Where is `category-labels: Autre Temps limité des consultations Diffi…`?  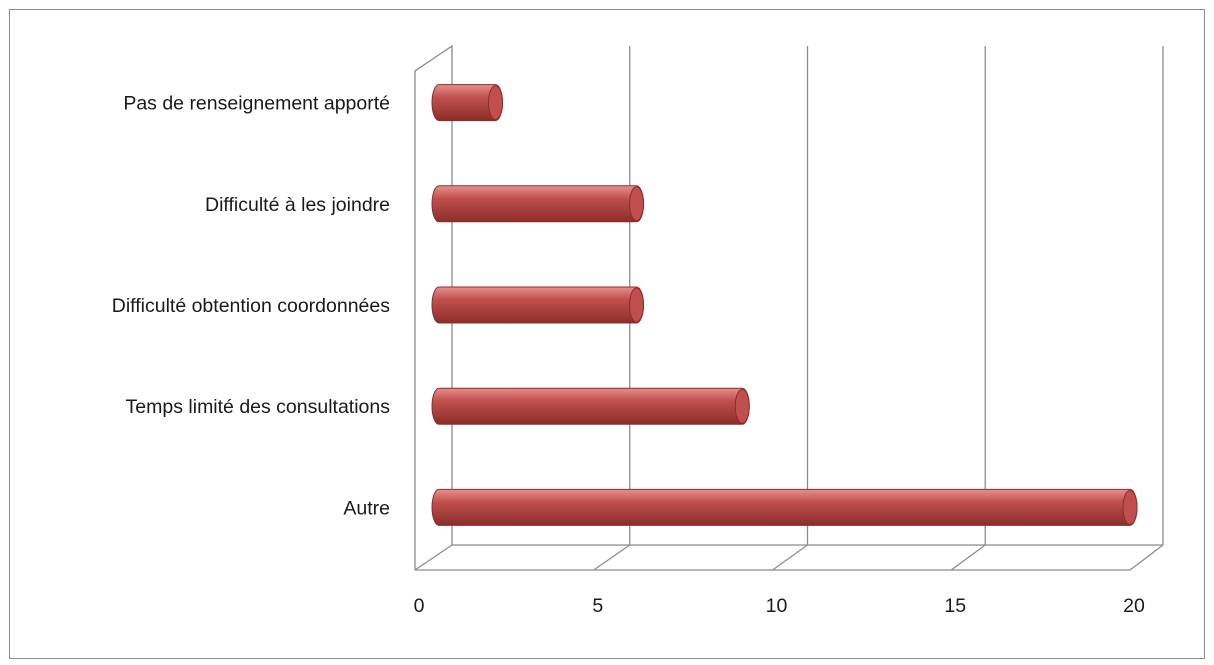
category-labels: Autre Temps limité des consultations Diffi… is located at coordinates (251, 306).